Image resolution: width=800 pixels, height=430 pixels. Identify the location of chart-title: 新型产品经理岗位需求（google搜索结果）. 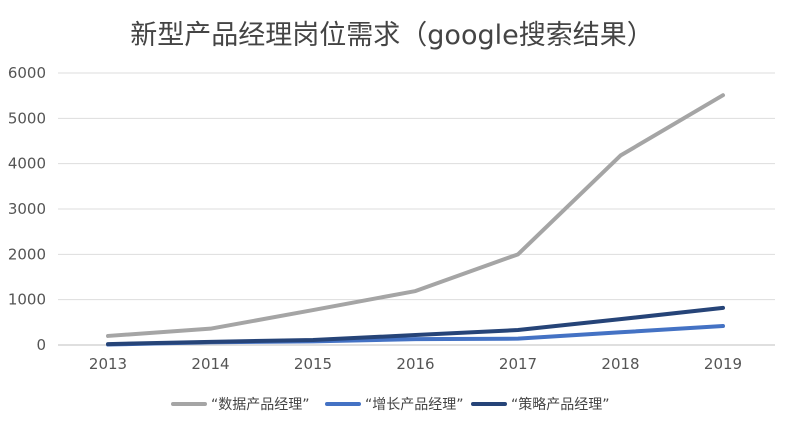
(391, 35).